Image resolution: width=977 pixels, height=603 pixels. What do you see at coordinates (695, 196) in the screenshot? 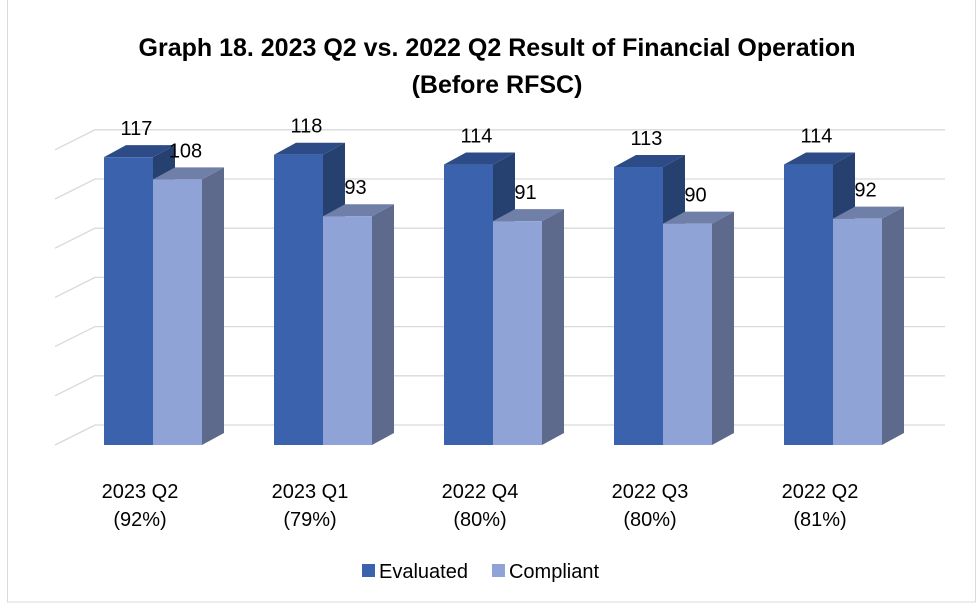
I see `value-label: 90` at bounding box center [695, 196].